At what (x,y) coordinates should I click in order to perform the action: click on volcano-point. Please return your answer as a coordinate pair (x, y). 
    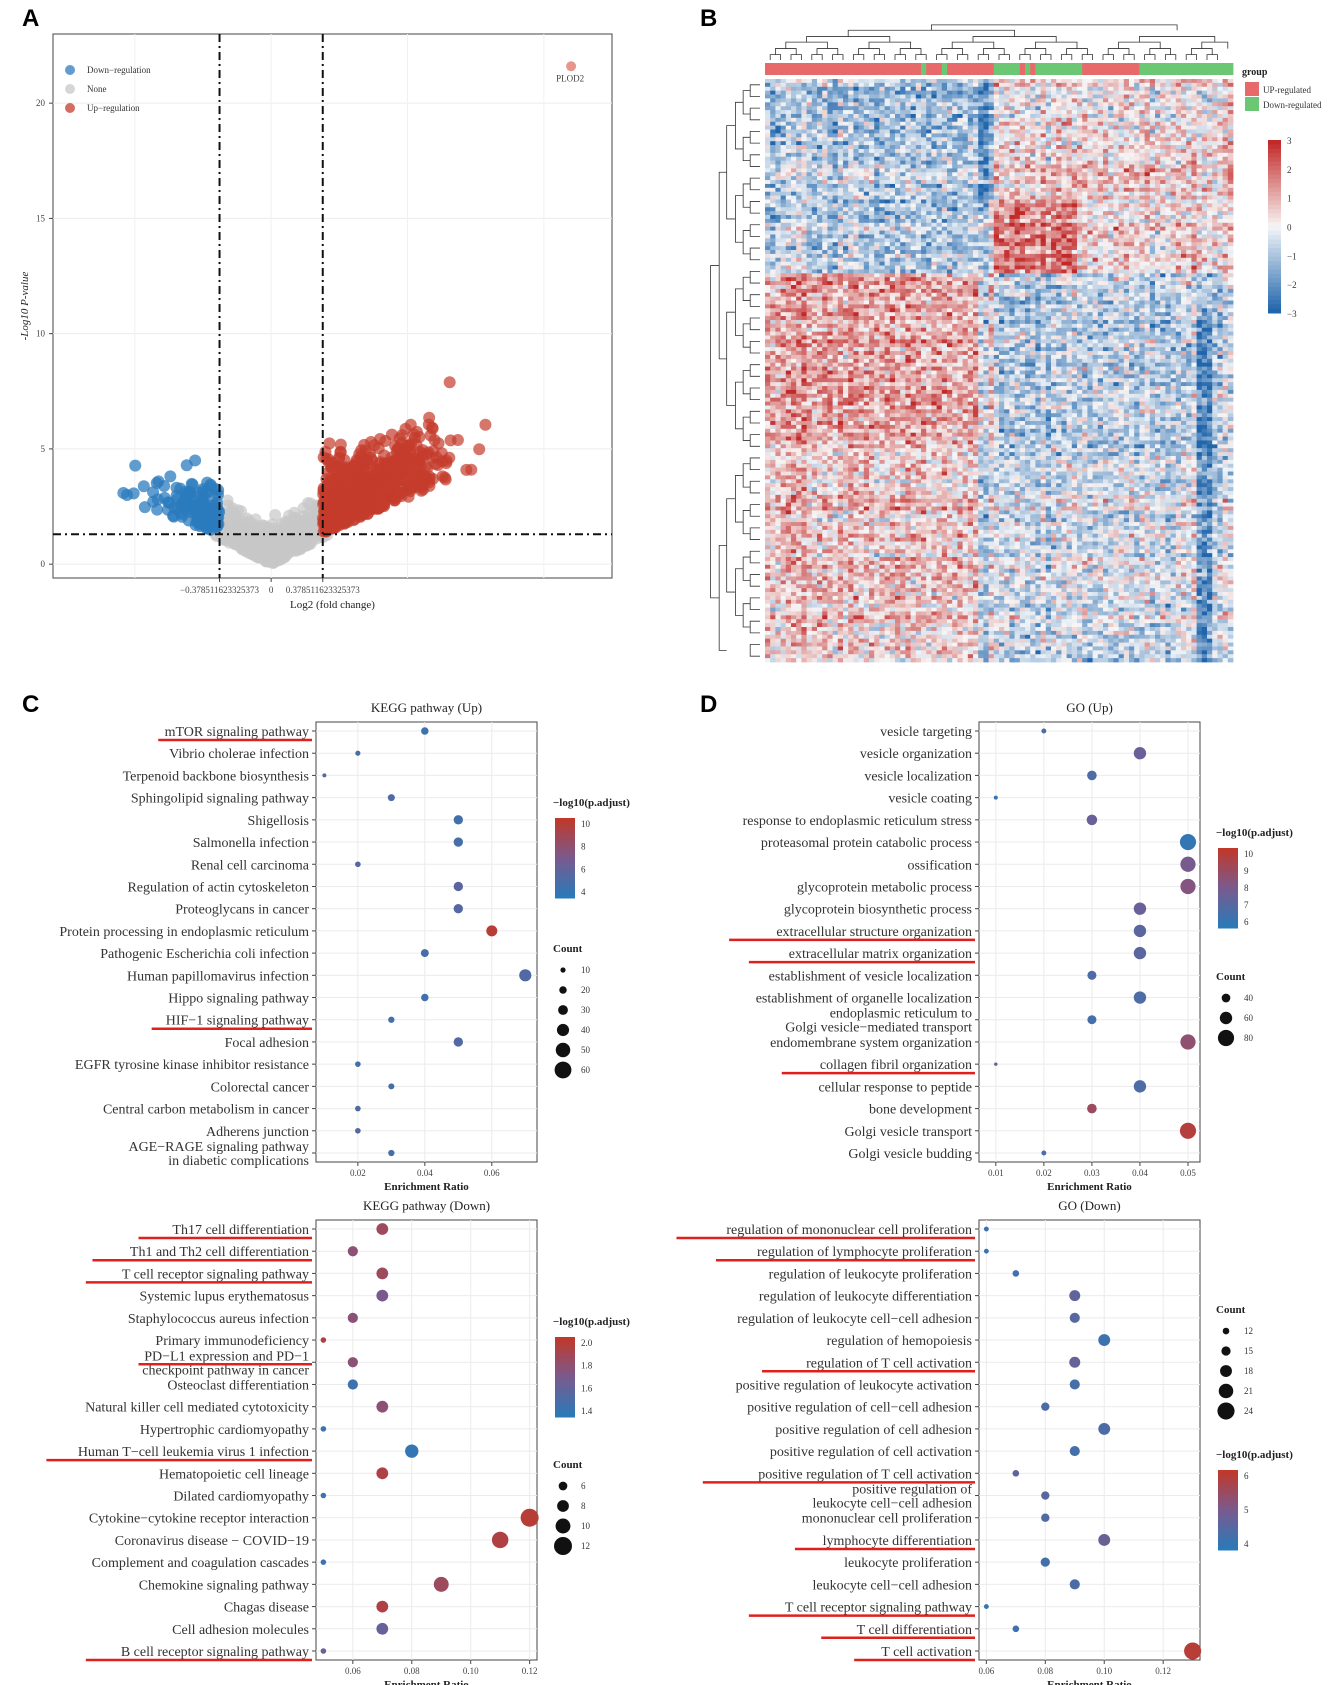
    Looking at the image, I should click on (311, 523).